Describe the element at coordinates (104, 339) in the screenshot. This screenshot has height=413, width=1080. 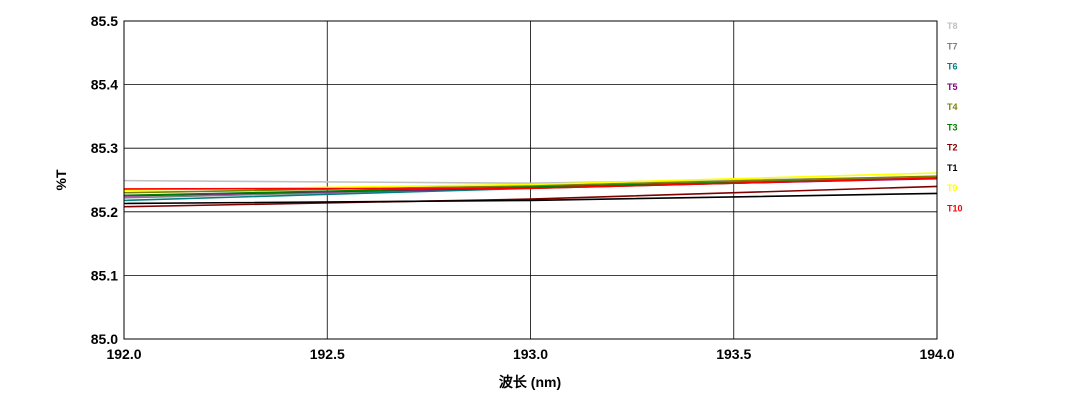
I see `y-tick-label: 85.0` at that location.